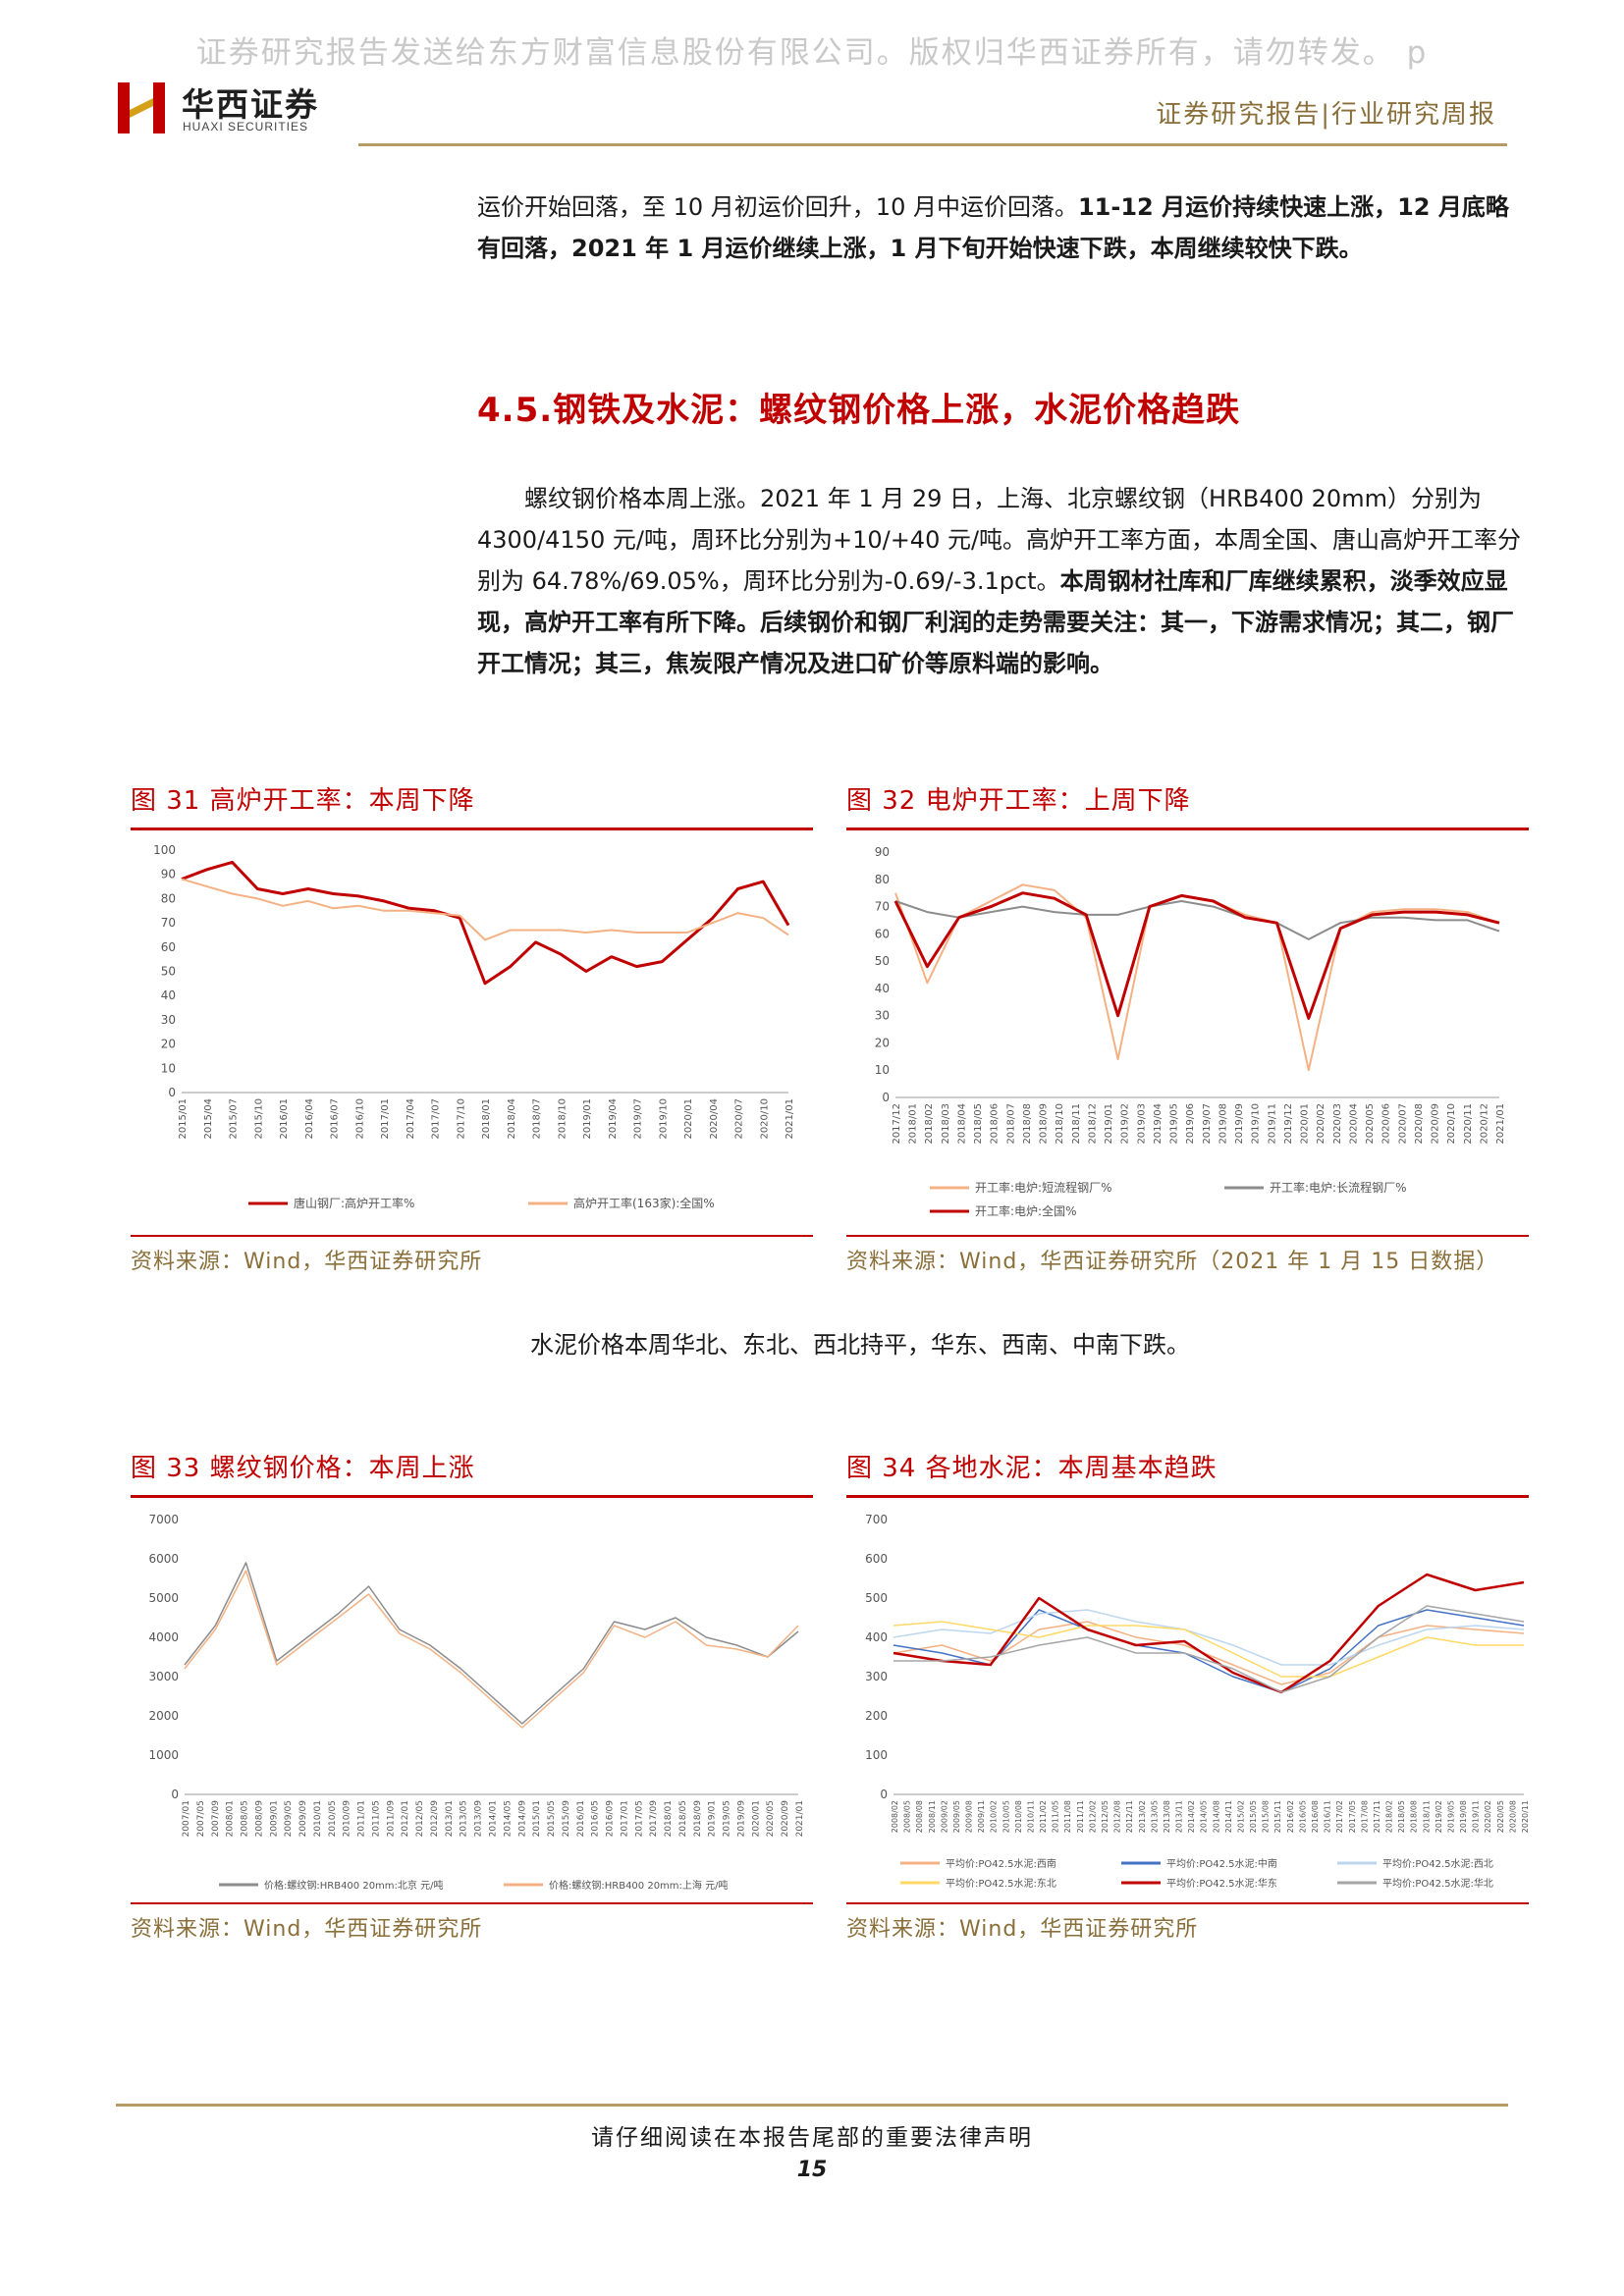  I want to click on x-tick-label: 2011/01, so click(362, 1819).